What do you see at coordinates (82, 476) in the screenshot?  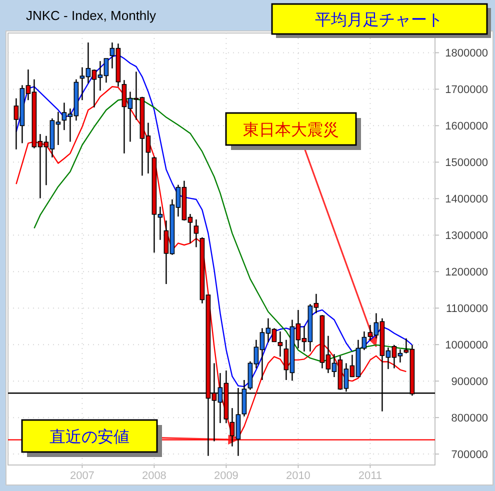 I see `x-tick-label: 2007` at bounding box center [82, 476].